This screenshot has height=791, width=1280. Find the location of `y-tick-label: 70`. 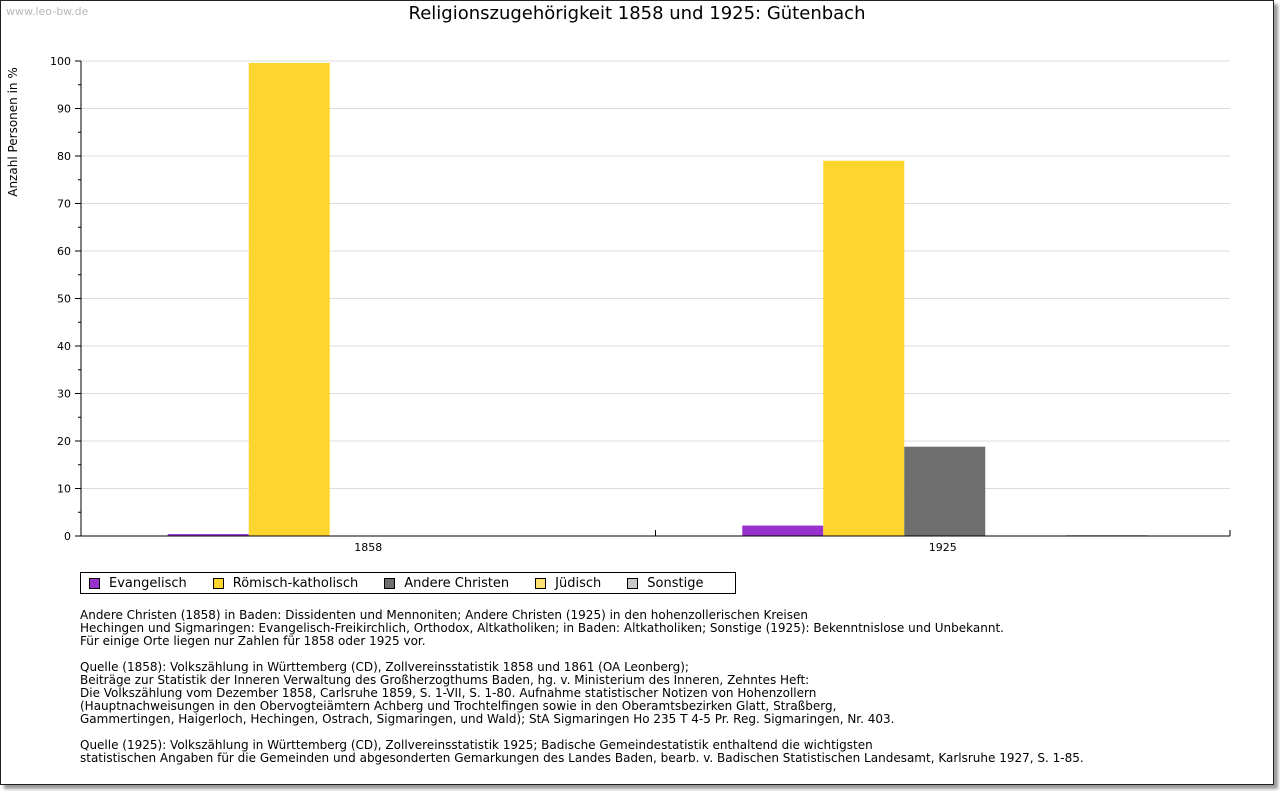

y-tick-label: 70 is located at coordinates (64, 204).